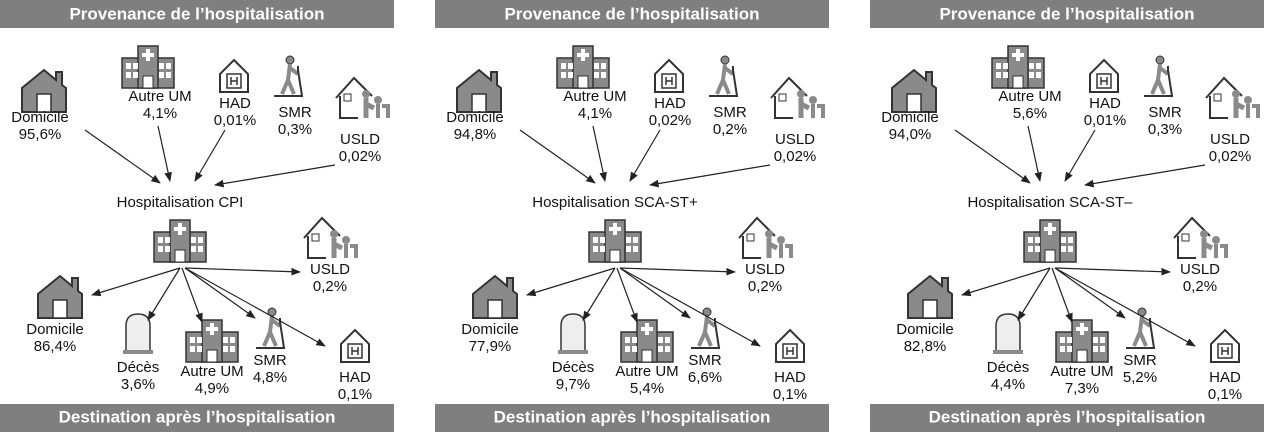 The width and height of the screenshot is (1264, 432). I want to click on destinations-value: 0,1%, so click(355, 394).